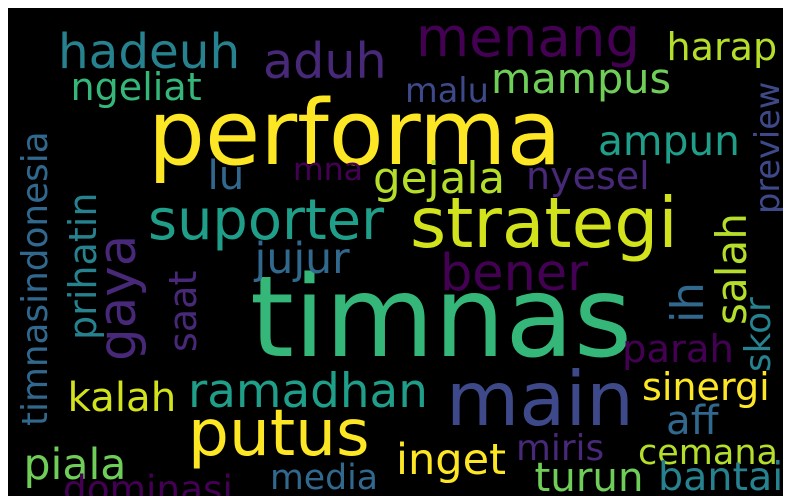 The height and width of the screenshot is (504, 794). I want to click on word-miris: miris, so click(560, 448).